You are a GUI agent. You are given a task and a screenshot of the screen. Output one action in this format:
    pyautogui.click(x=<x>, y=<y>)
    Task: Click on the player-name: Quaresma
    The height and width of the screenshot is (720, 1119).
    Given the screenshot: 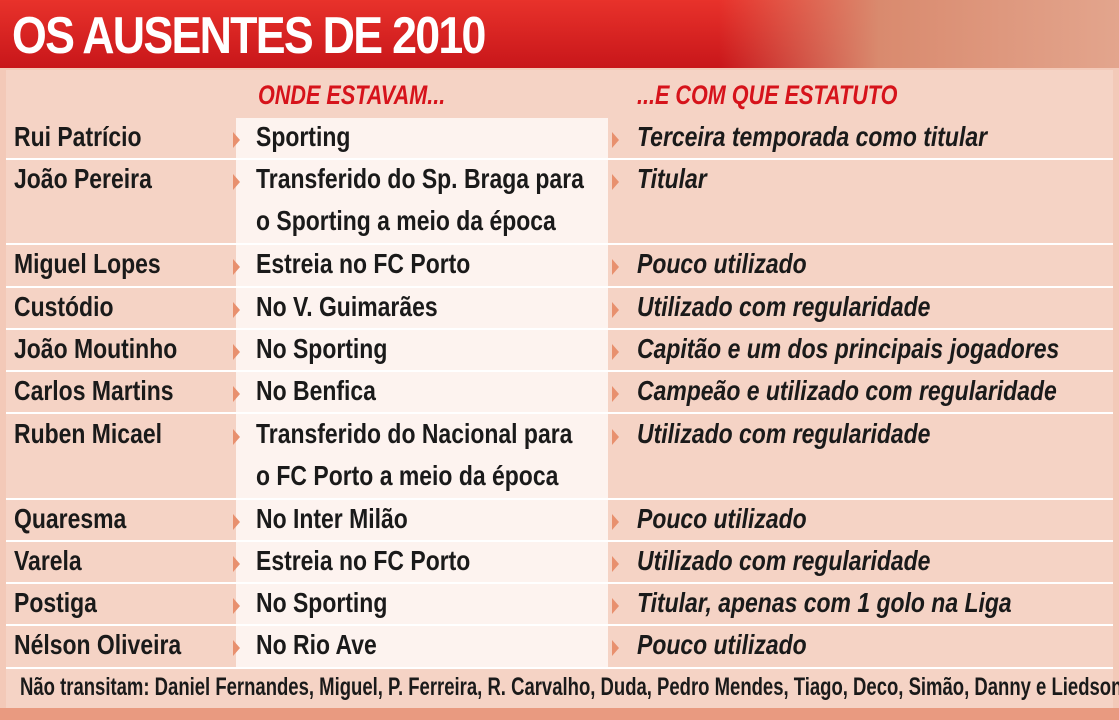 What is the action you would take?
    pyautogui.click(x=70, y=518)
    